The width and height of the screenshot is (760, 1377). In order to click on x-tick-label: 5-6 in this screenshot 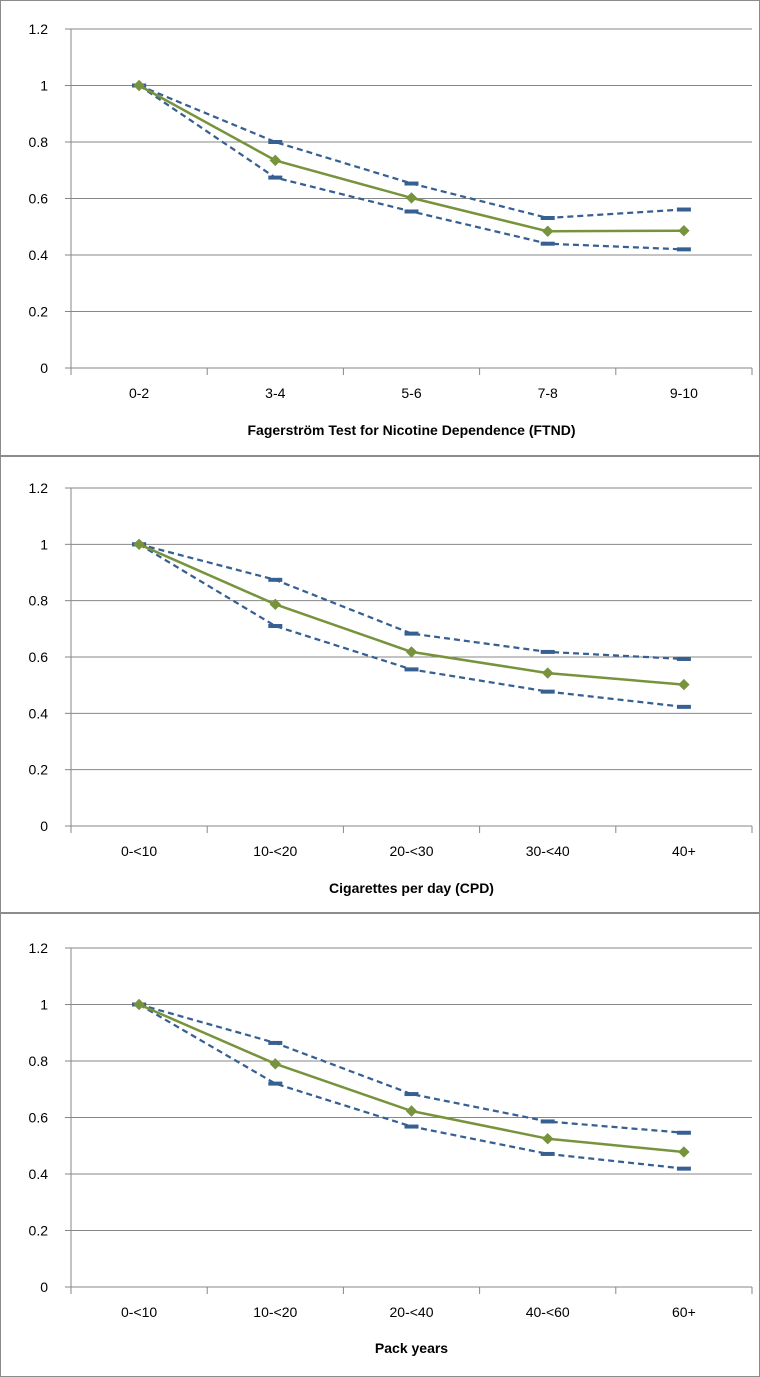, I will do `click(411, 393)`.